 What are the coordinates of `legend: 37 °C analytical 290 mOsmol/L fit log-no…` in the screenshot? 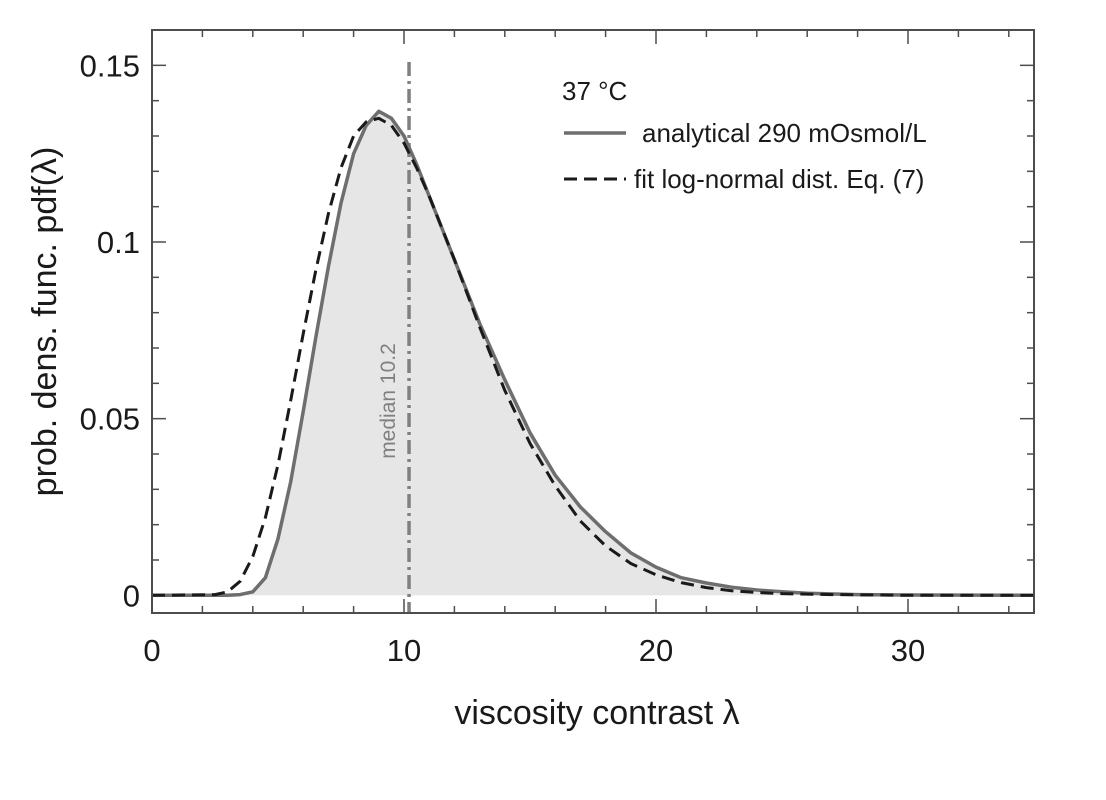 It's located at (744, 135).